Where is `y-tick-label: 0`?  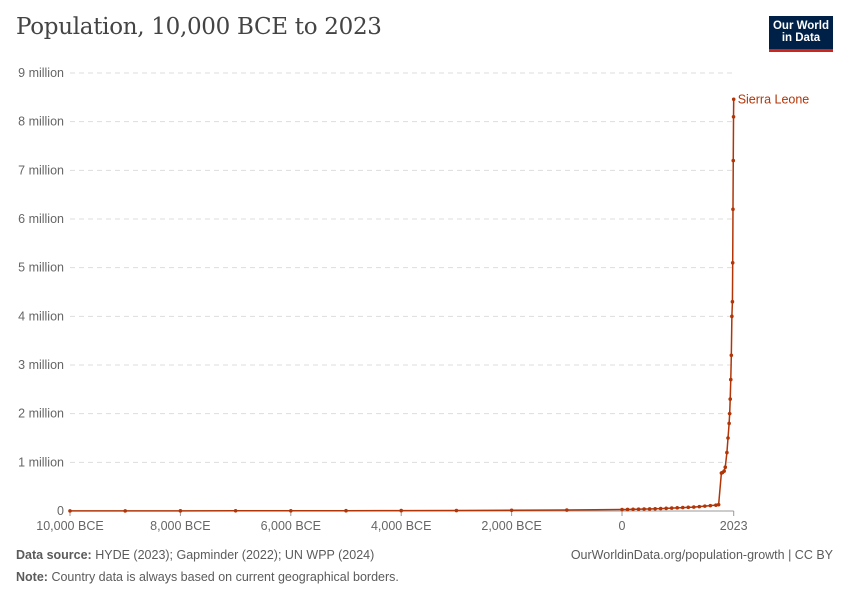
y-tick-label: 0 is located at coordinates (60, 511).